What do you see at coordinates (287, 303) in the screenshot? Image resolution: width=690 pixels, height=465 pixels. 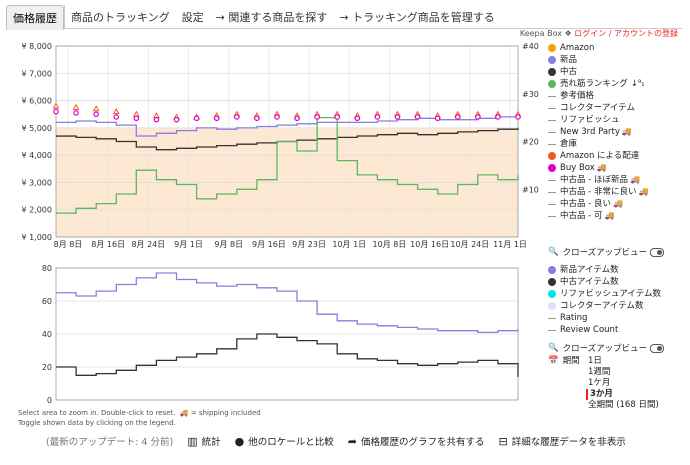 I see `series-line` at bounding box center [287, 303].